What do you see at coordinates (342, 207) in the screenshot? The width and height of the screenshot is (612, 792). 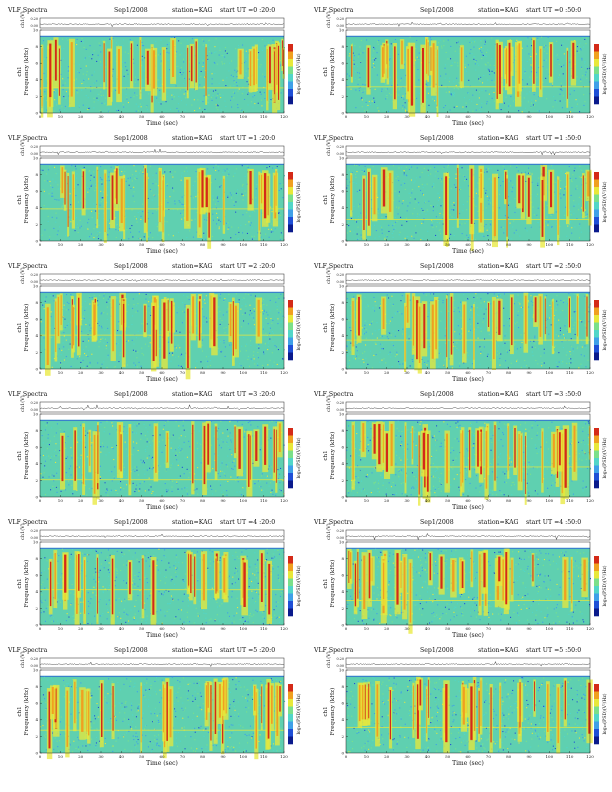 I see `y-tick-label: 4` at bounding box center [342, 207].